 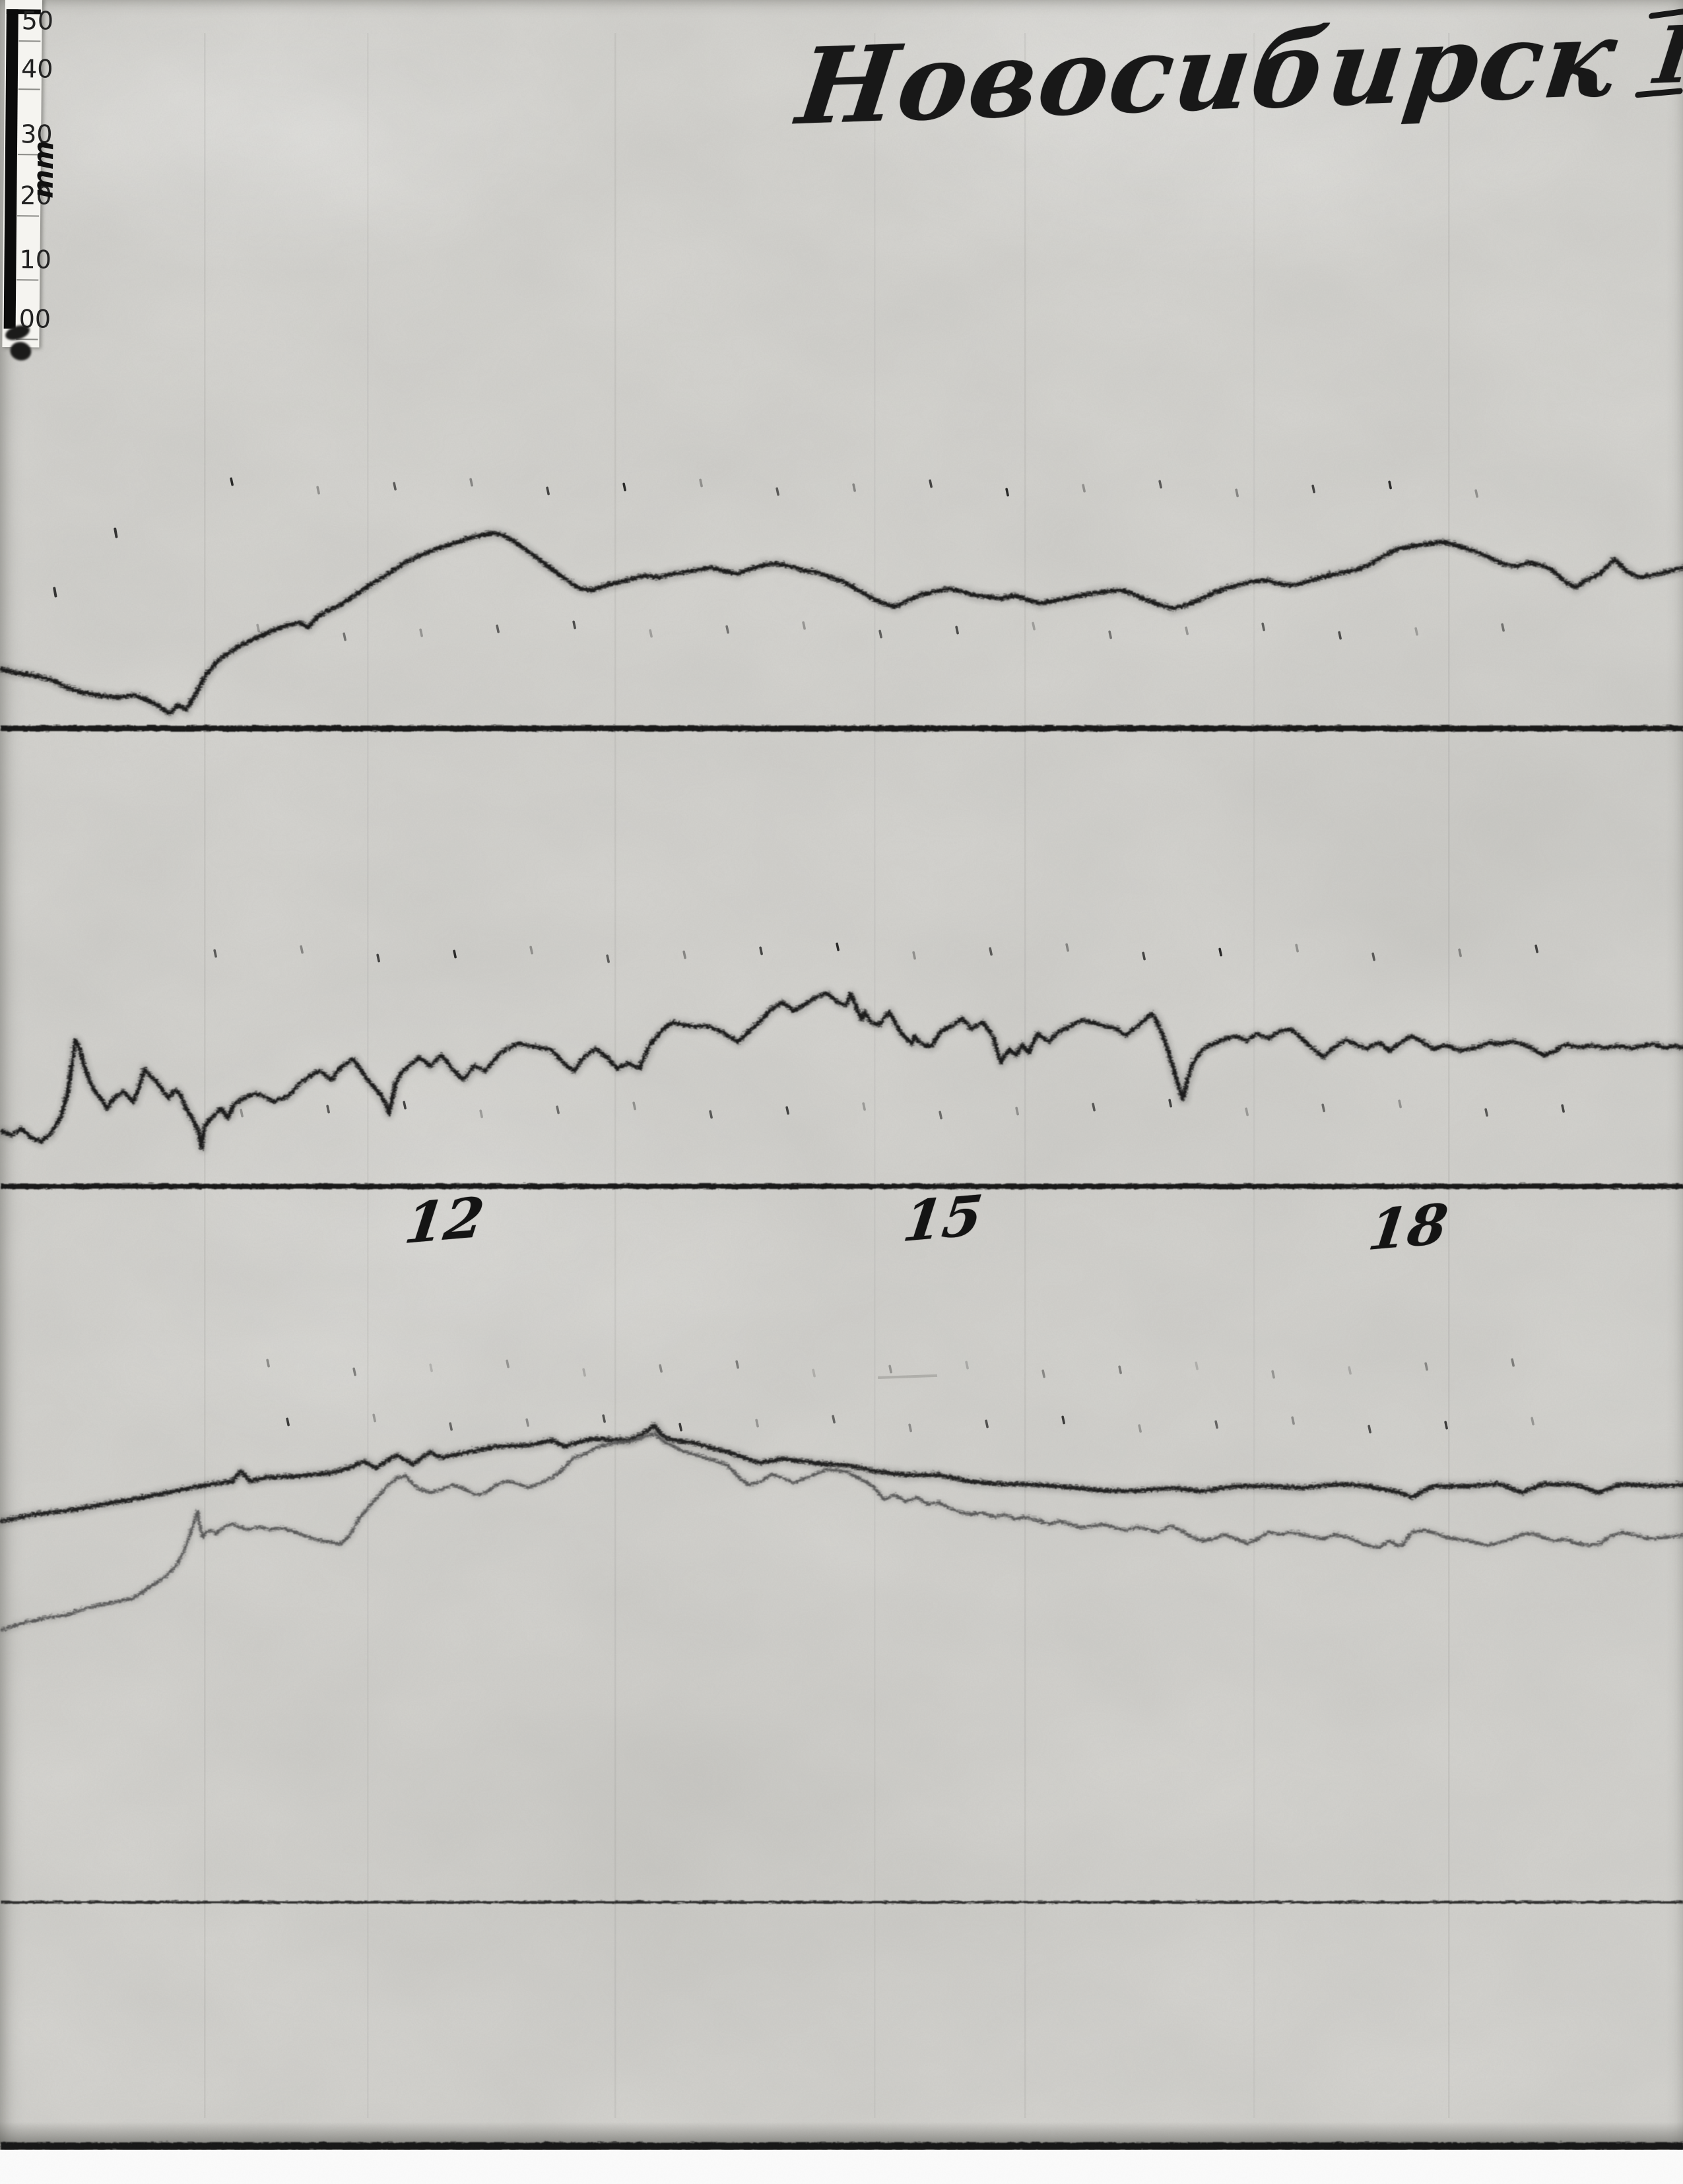 I want to click on roman-numeral-one: I, so click(x=1663, y=55).